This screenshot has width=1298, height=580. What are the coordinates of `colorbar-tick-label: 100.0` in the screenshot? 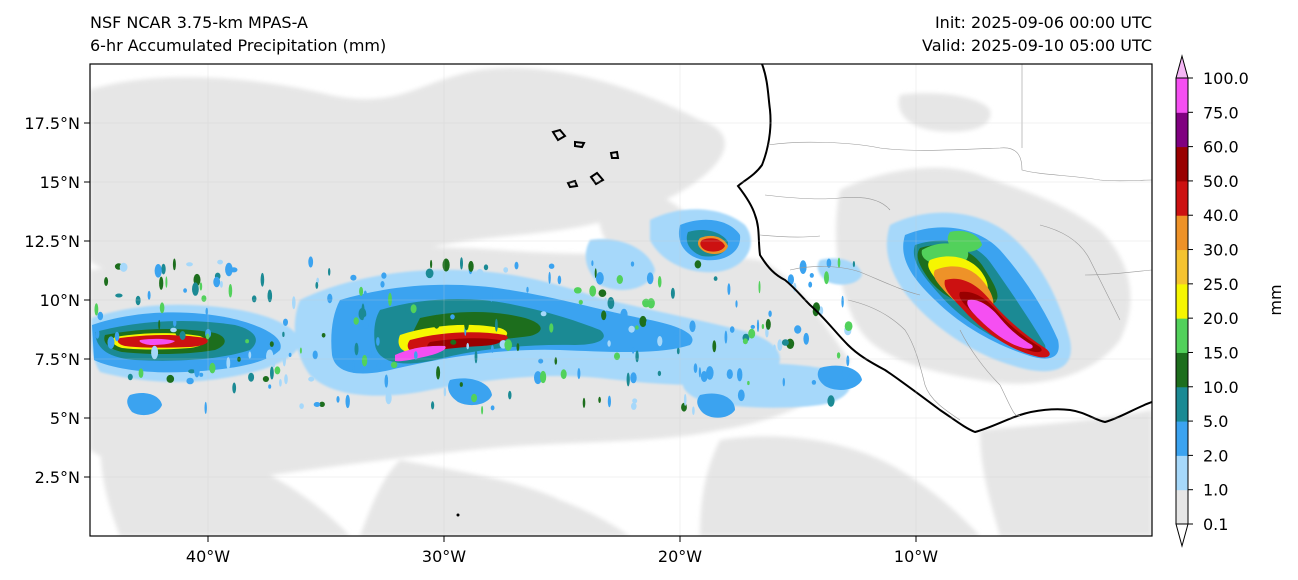 It's located at (1226, 78).